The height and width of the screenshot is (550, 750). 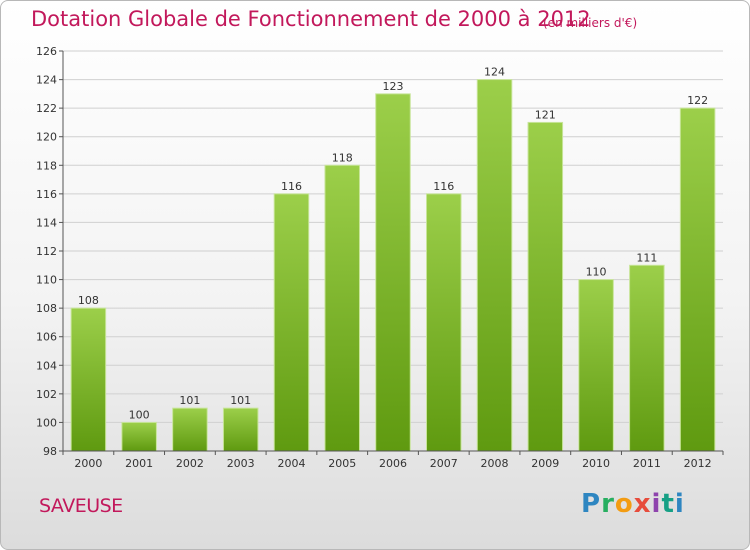 I want to click on data-label-2002: 101, so click(x=189, y=400).